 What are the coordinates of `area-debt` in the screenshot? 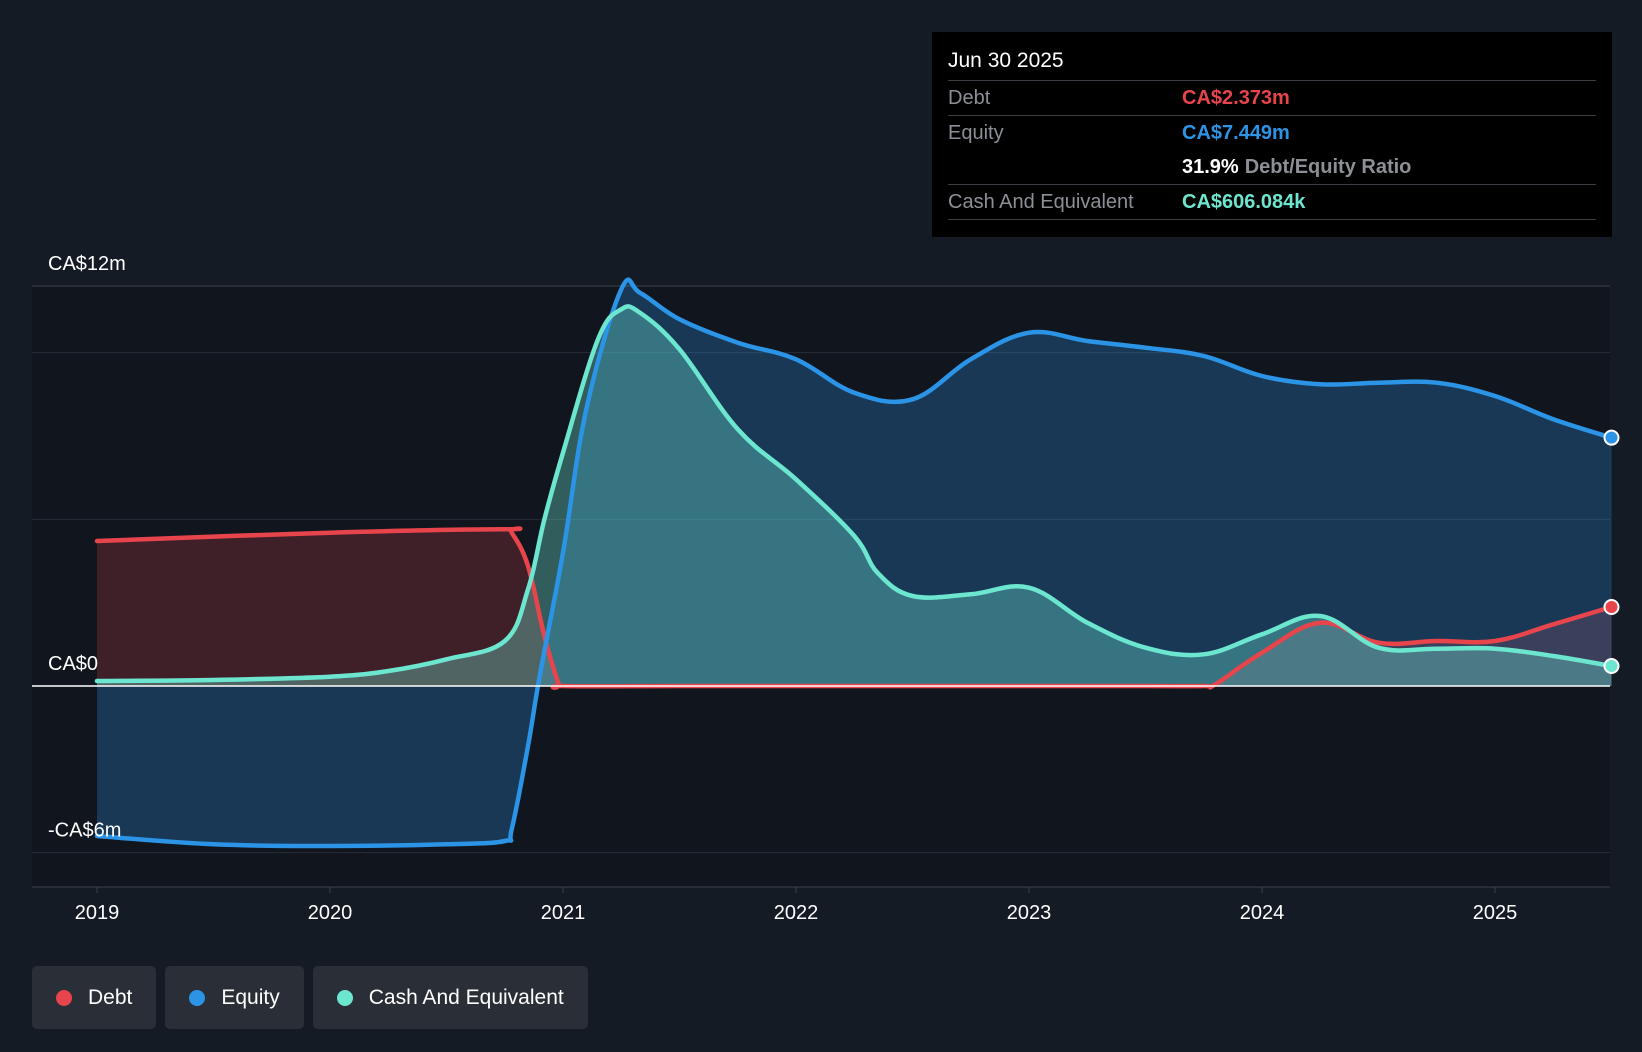 It's located at (854, 608).